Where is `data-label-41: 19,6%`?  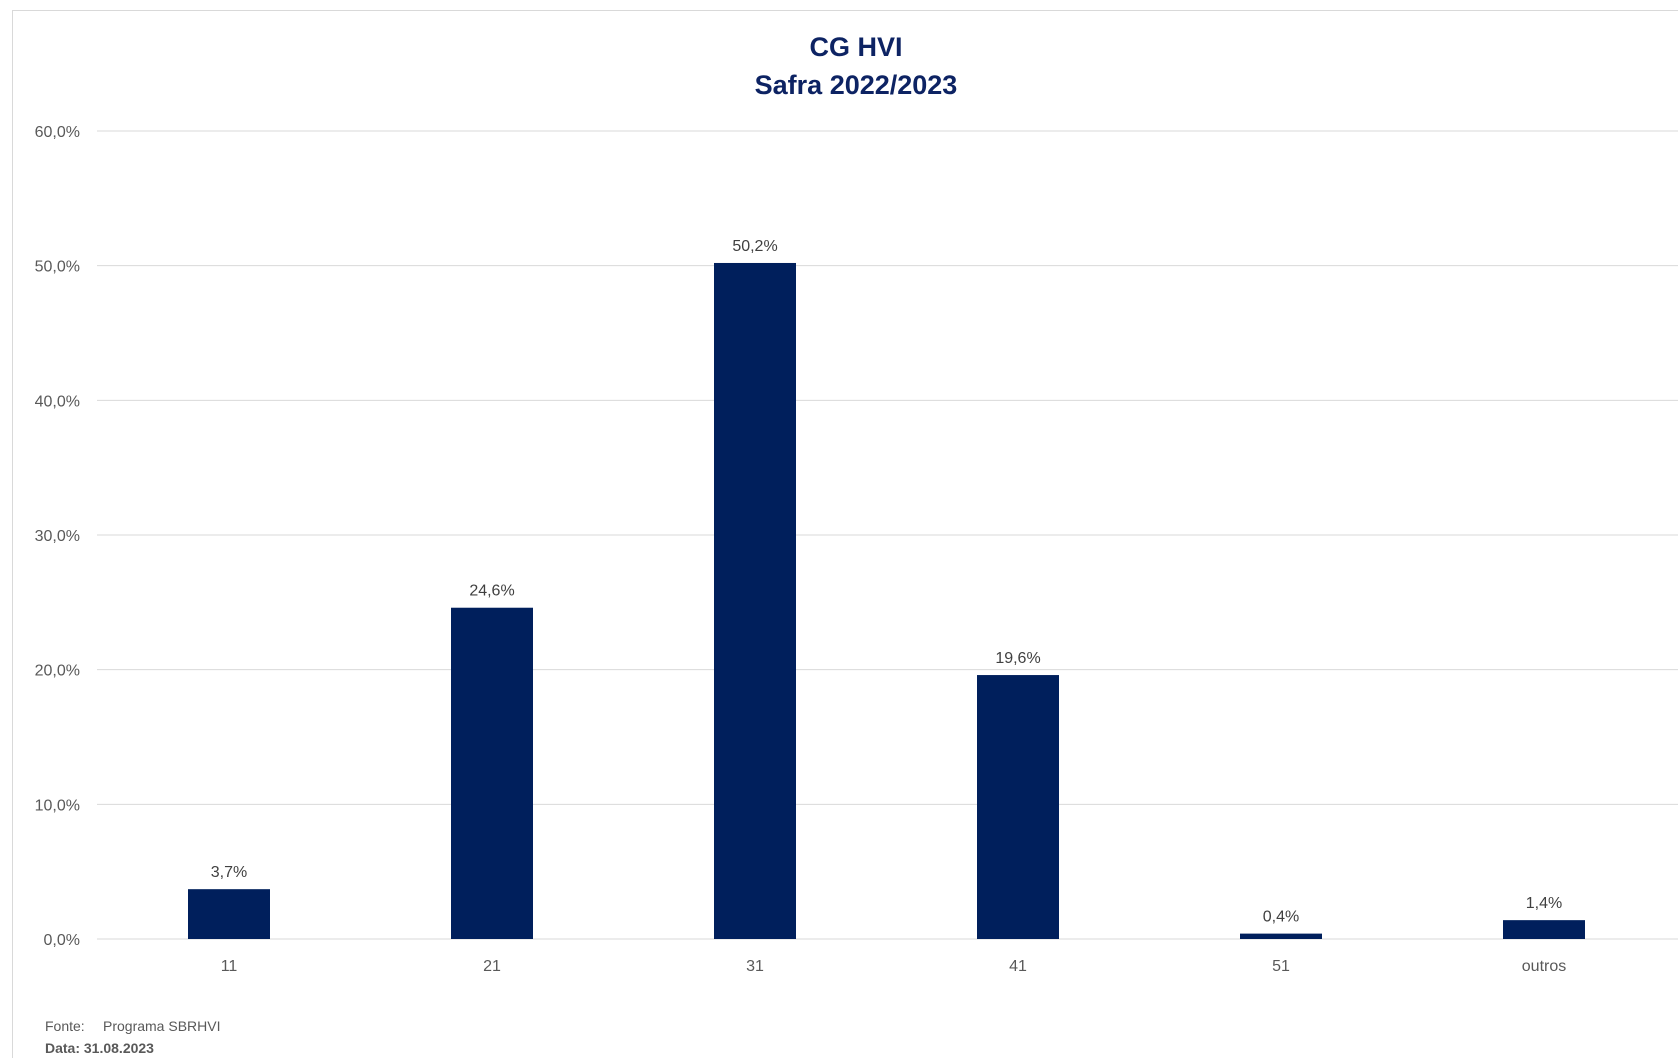
data-label-41: 19,6% is located at coordinates (1017, 658).